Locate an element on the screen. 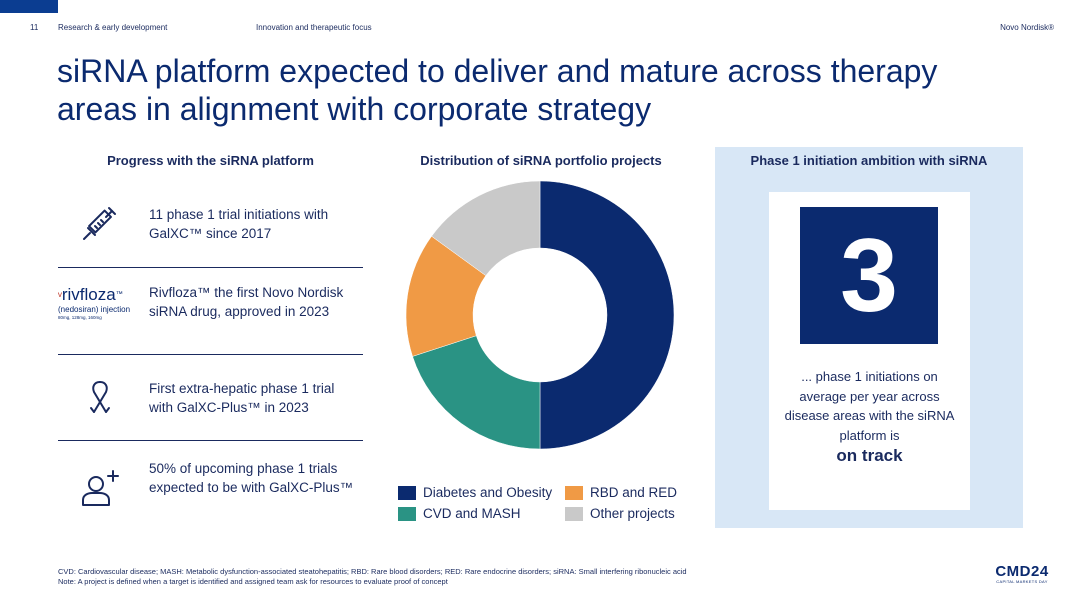 The width and height of the screenshot is (1080, 597). donut-slice-diabetes-and-obesity is located at coordinates (607, 315).